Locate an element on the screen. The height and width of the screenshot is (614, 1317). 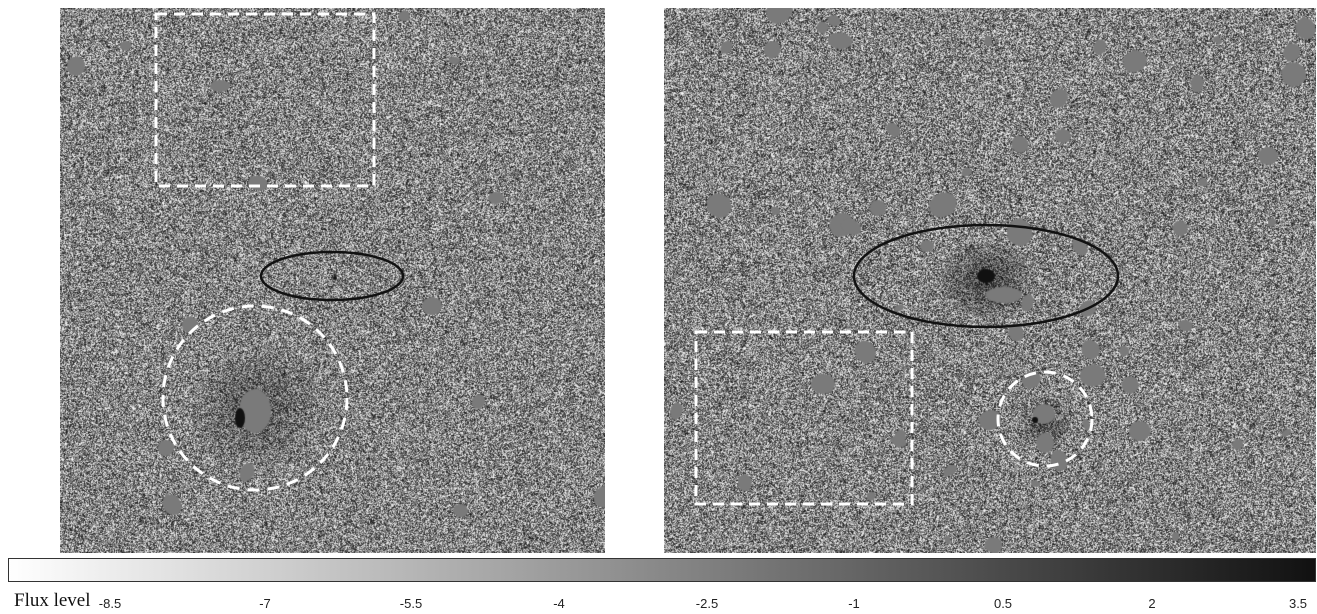
colorbar-tick-label: -2.5 is located at coordinates (707, 603).